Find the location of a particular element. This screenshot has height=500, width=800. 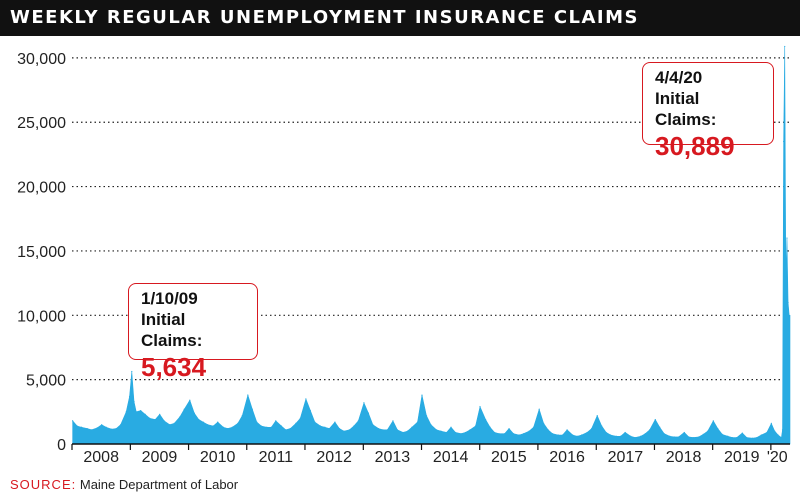

callout-value: 5,634 is located at coordinates (174, 367).